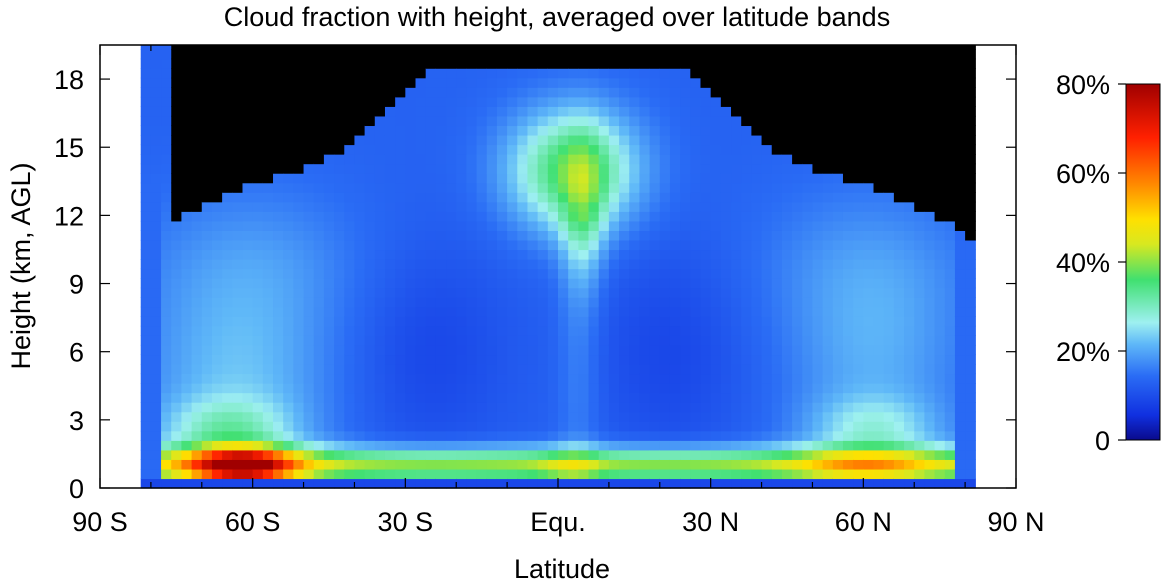  What do you see at coordinates (1083, 85) in the screenshot?
I see `colorbar-tick-label: 80%` at bounding box center [1083, 85].